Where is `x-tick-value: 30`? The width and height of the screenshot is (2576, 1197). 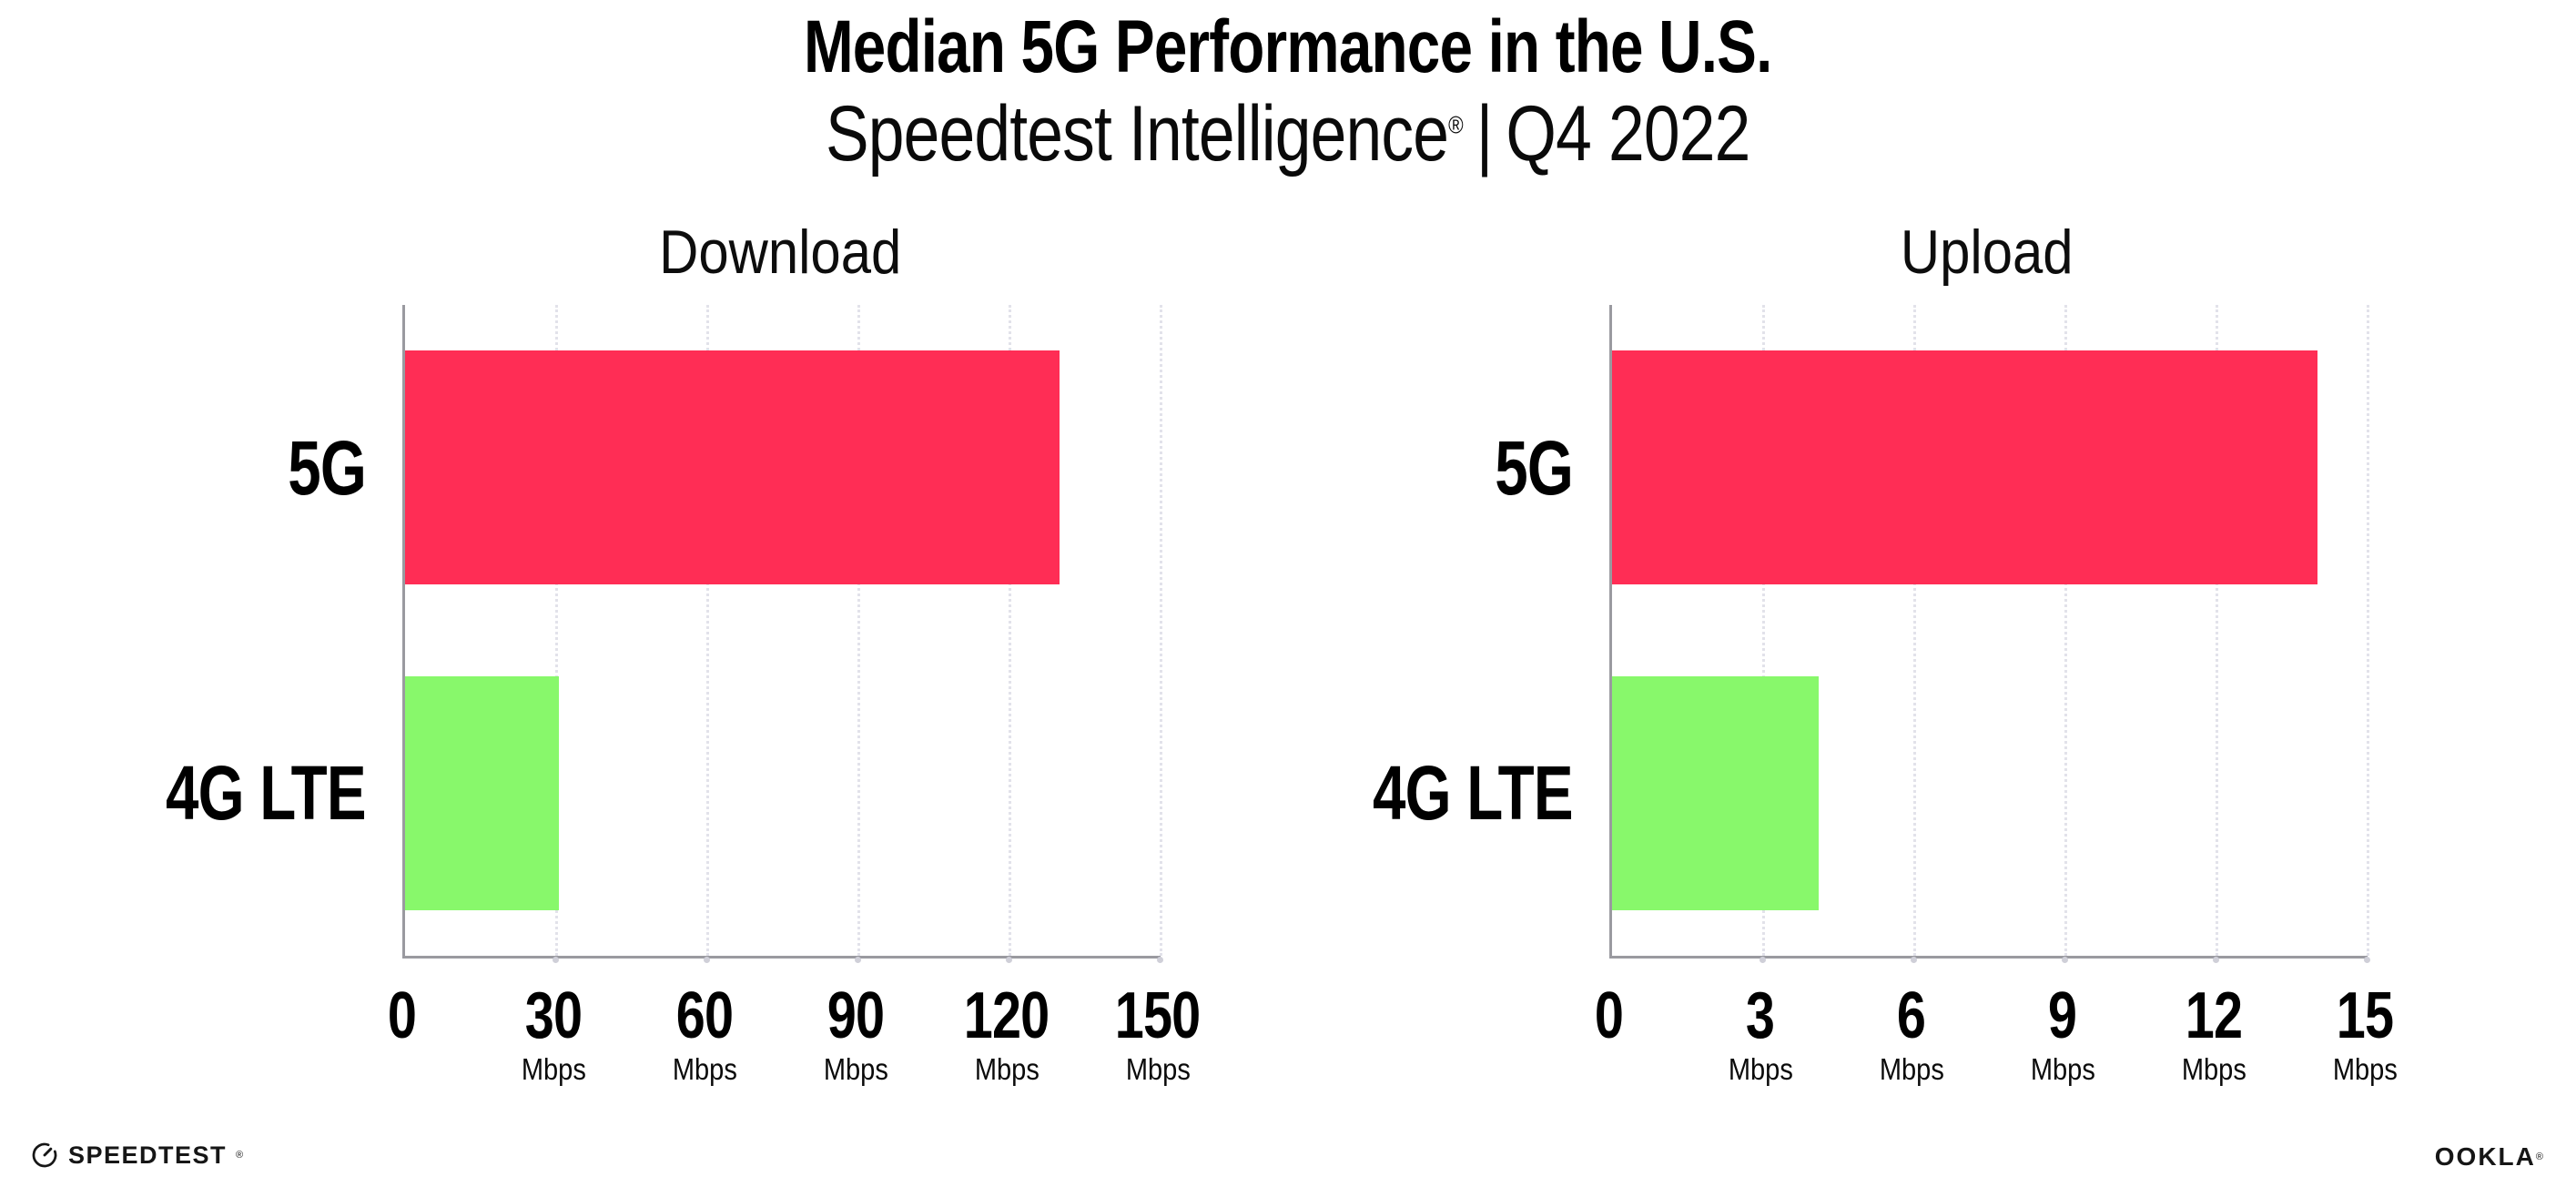
x-tick-value: 30 is located at coordinates (553, 1015).